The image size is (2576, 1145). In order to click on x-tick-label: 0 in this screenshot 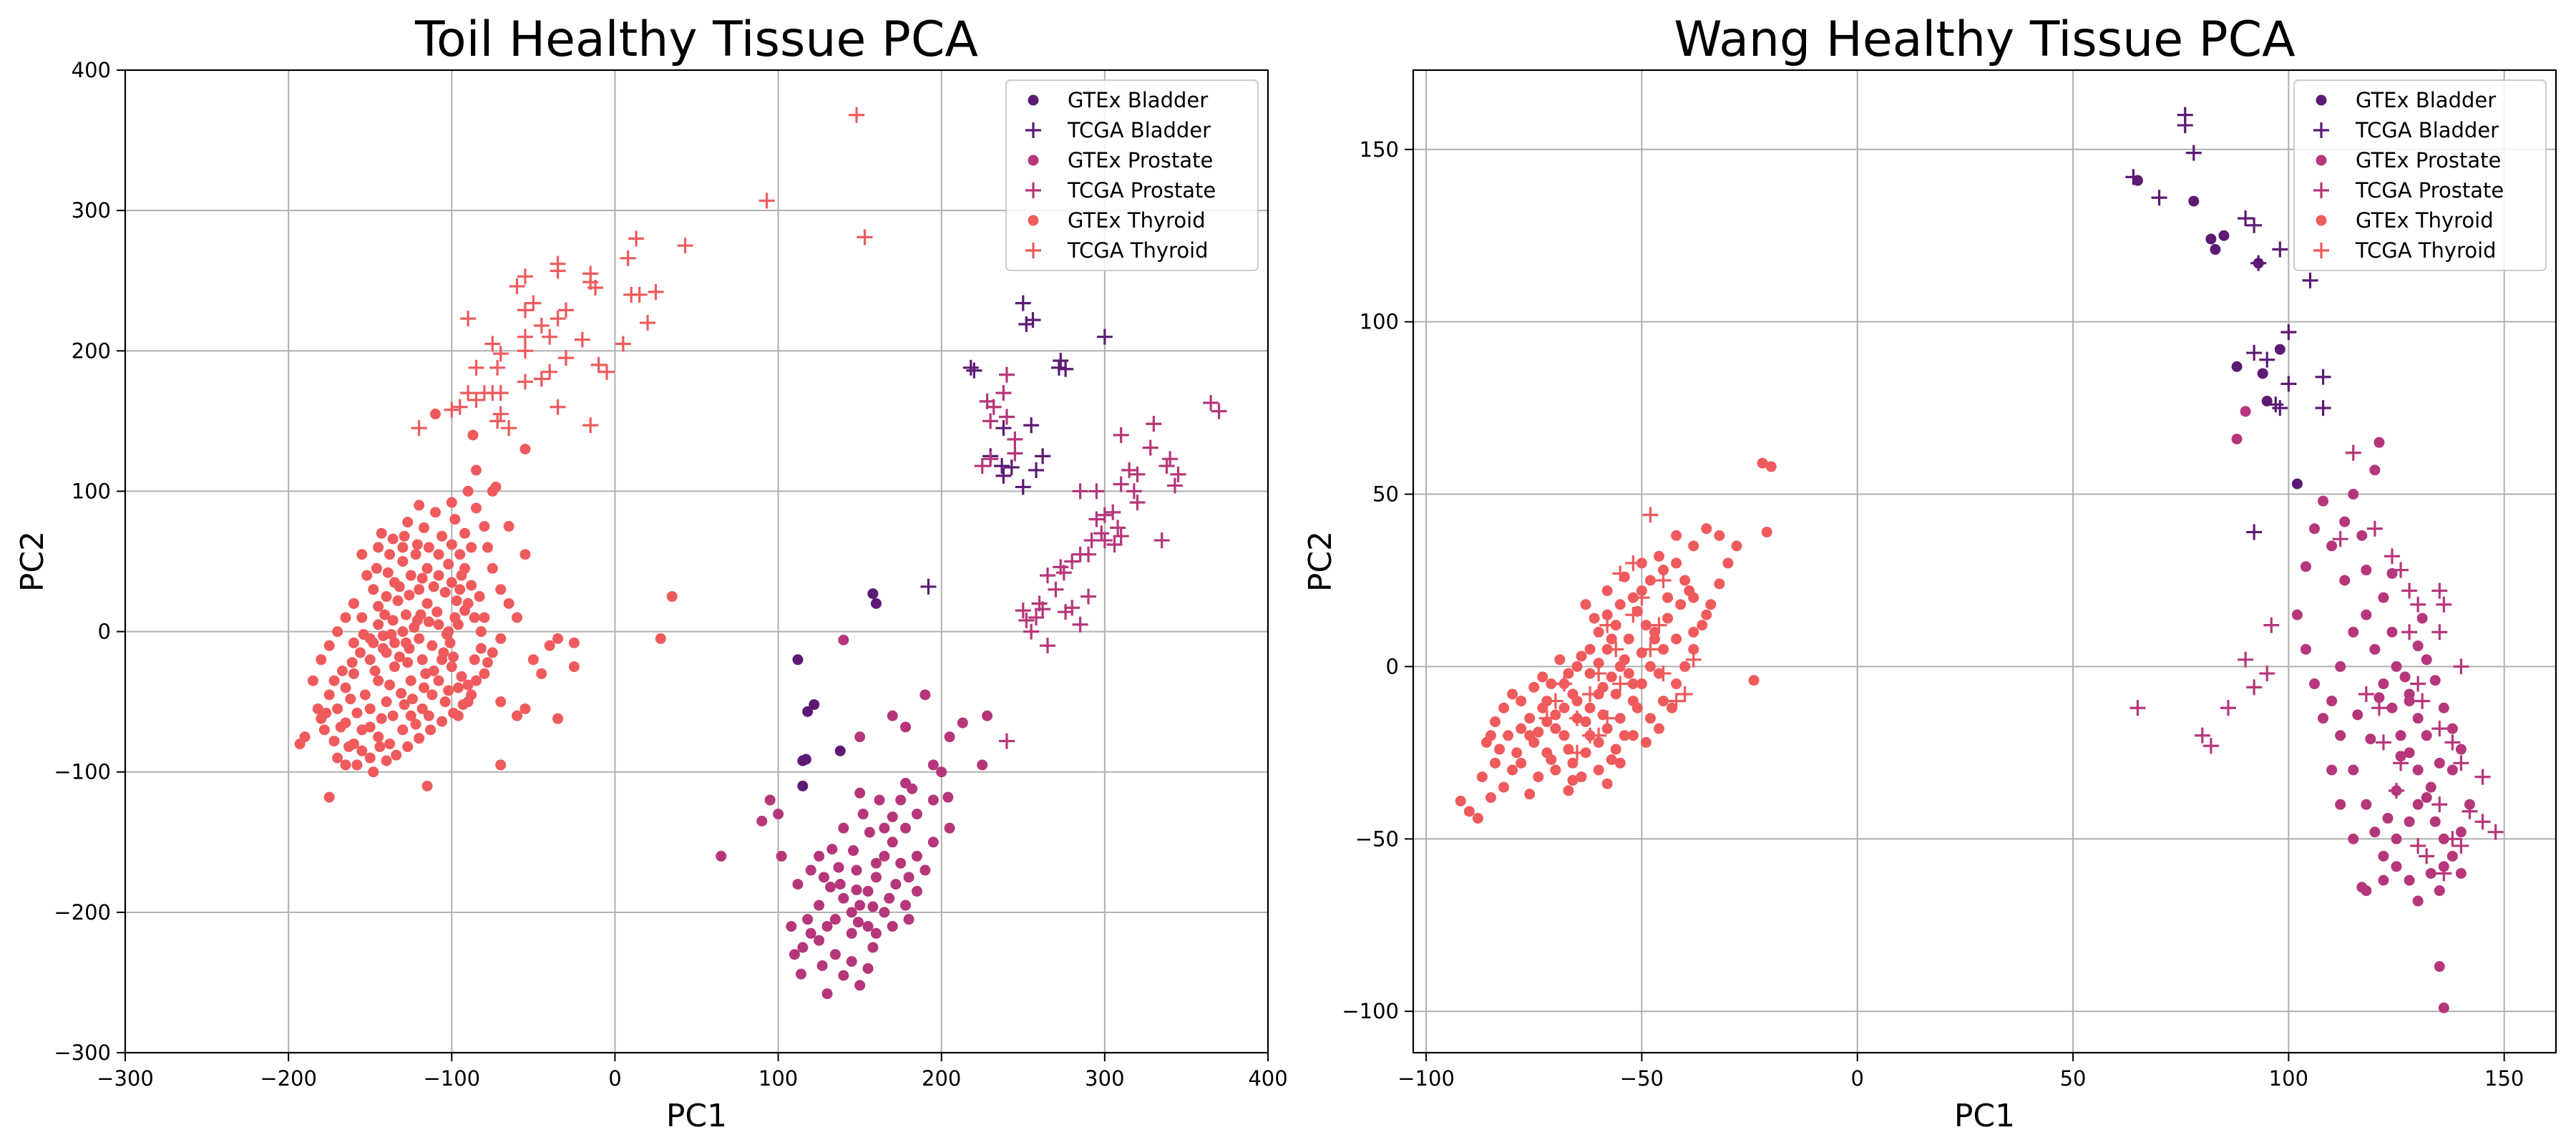, I will do `click(1856, 1078)`.